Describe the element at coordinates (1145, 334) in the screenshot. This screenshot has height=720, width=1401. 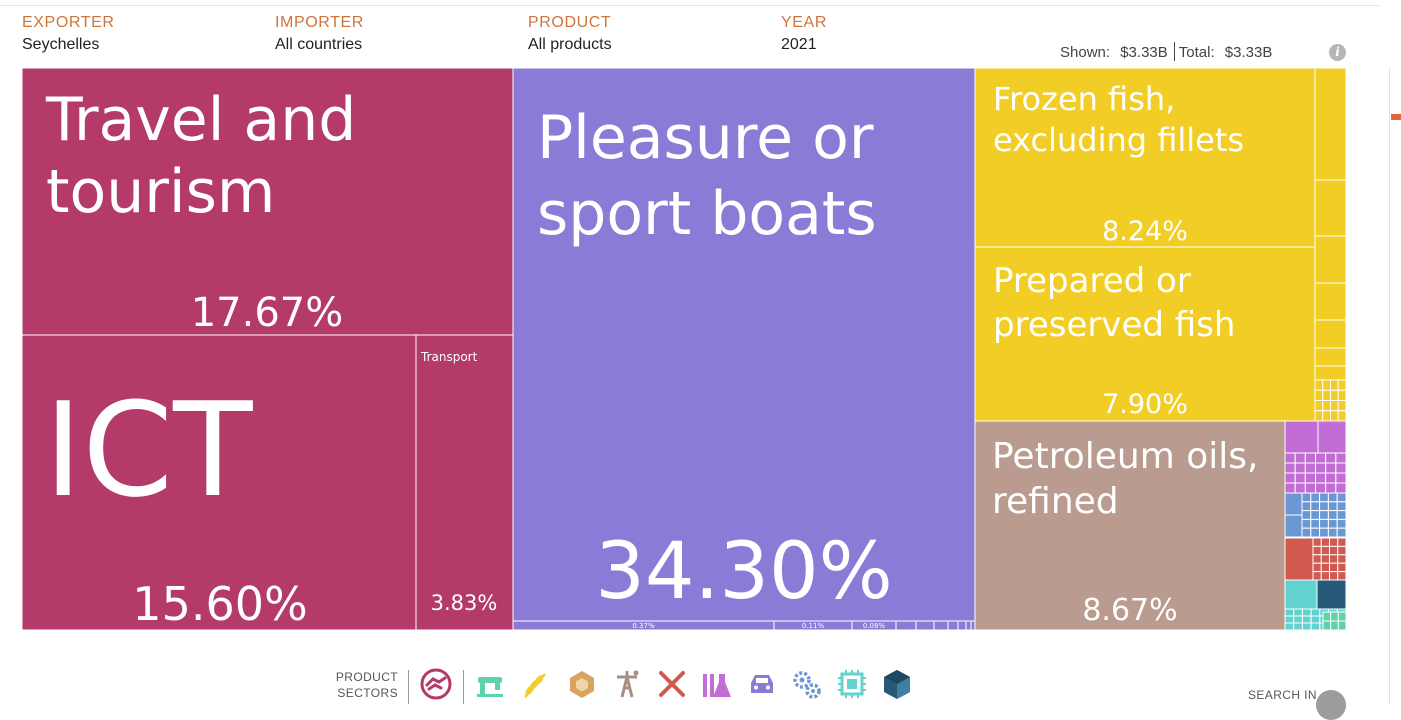
I see `tile-prepared-or-preserved-fish` at that location.